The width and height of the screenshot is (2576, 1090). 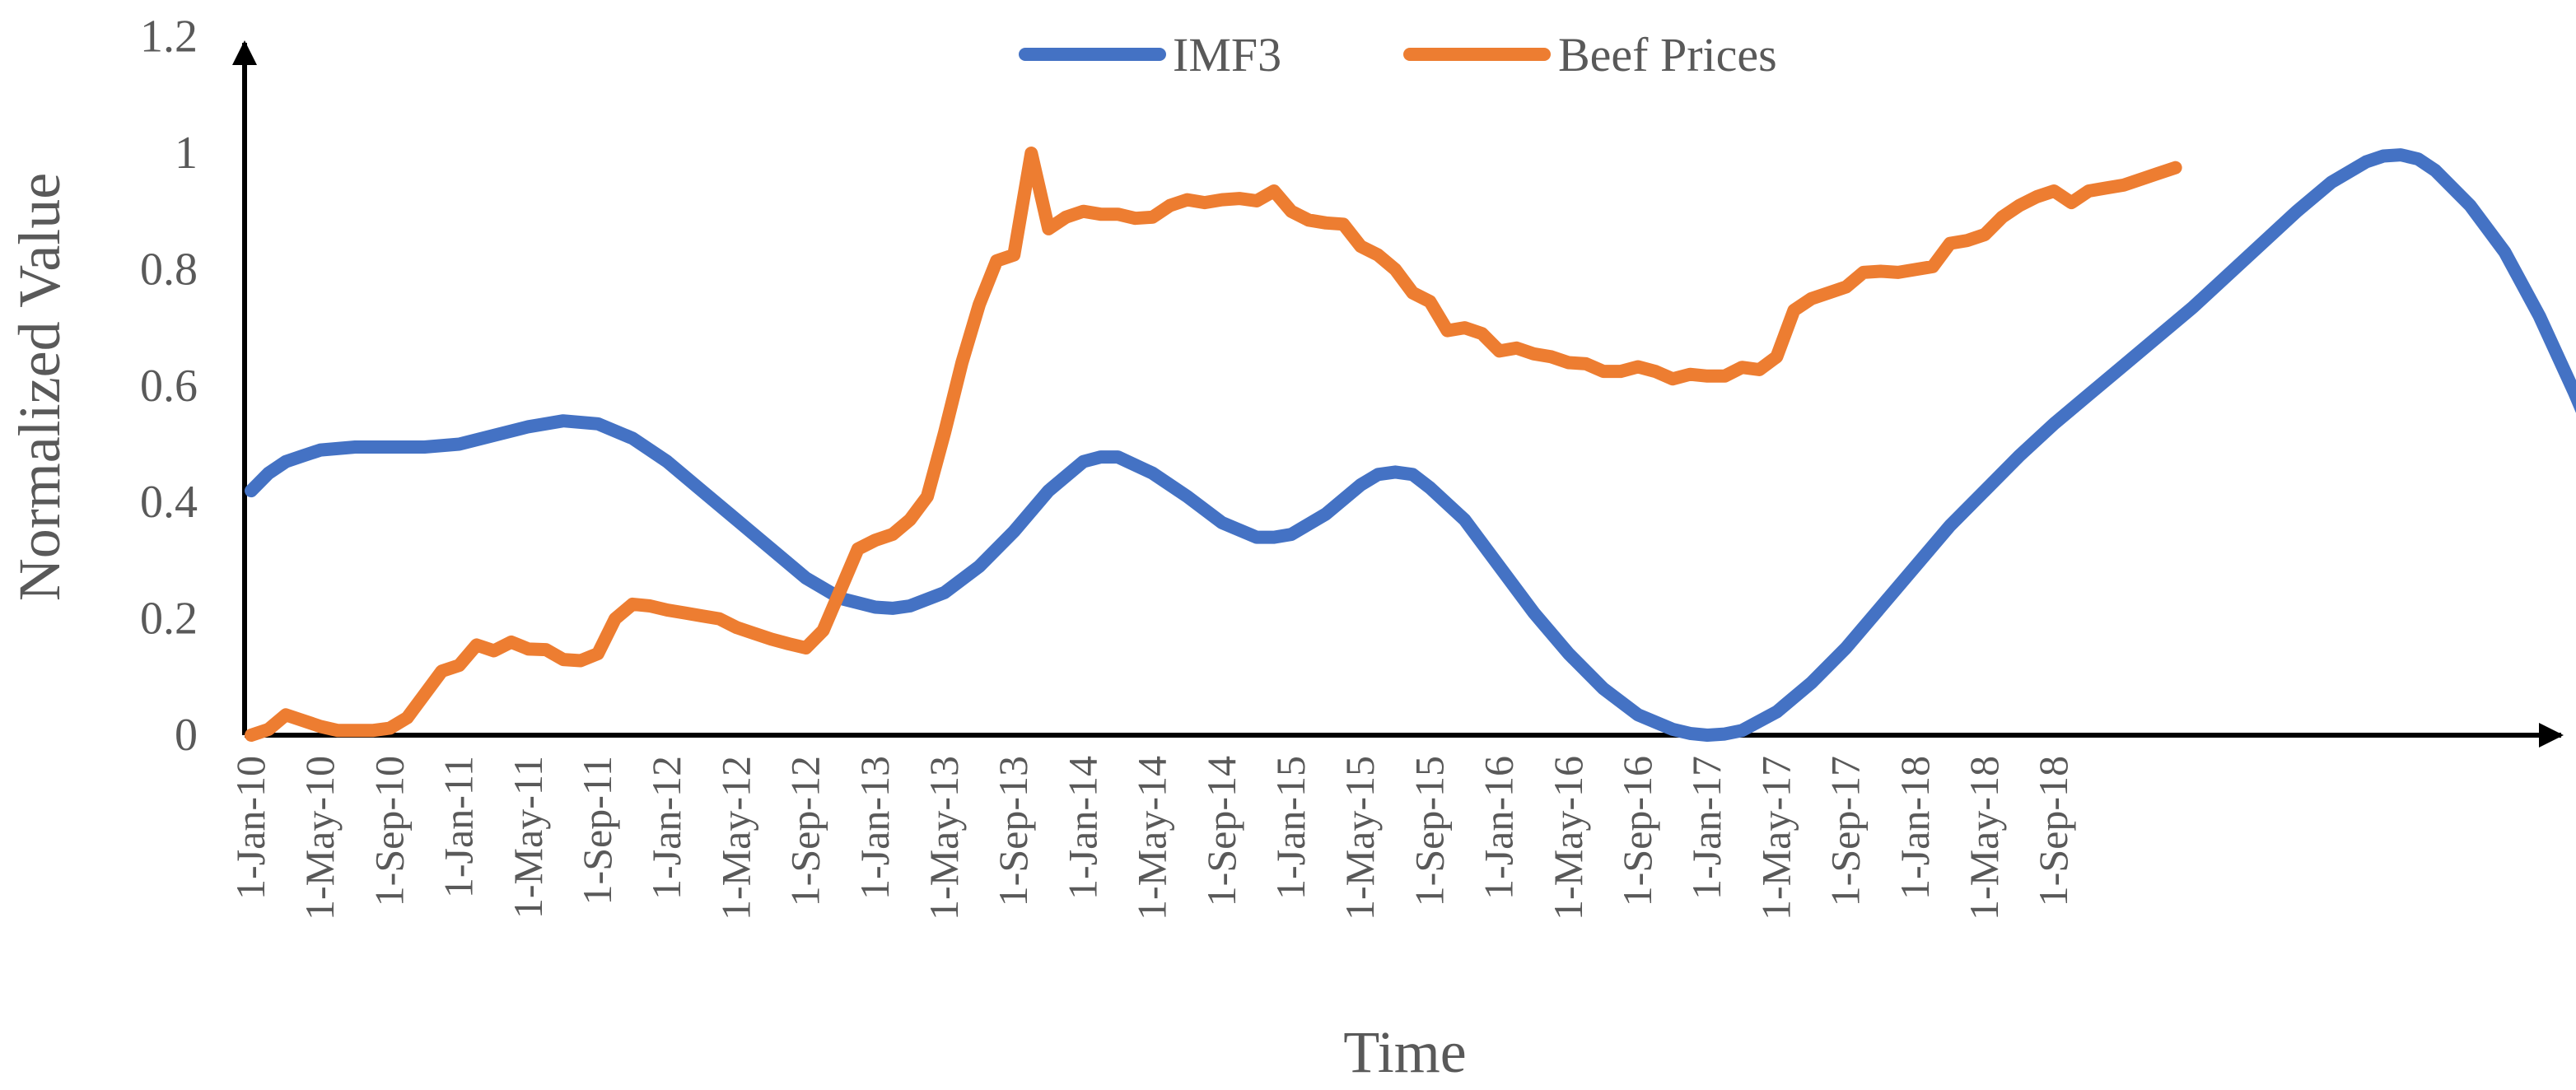 I want to click on x-tick-label: 1-Jan-13, so click(x=875, y=828).